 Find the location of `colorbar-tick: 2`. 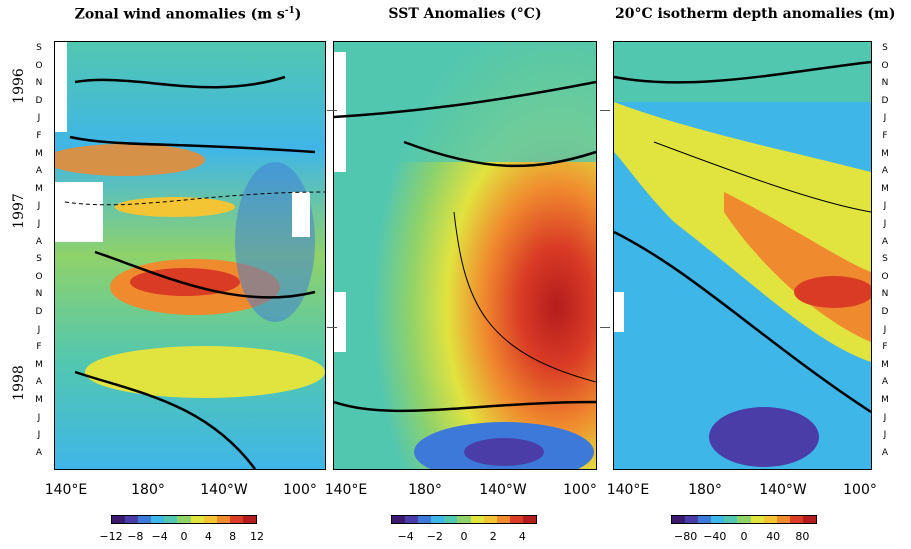

colorbar-tick: 2 is located at coordinates (493, 536).